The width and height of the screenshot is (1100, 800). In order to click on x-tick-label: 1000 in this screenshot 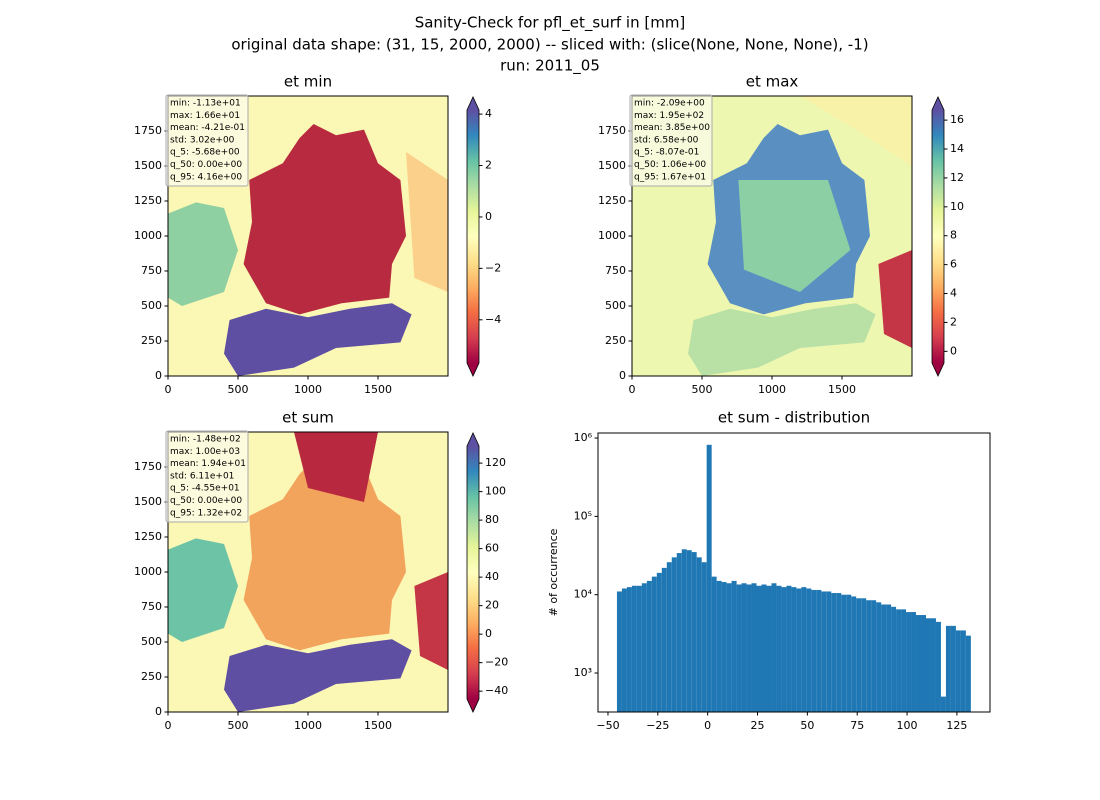, I will do `click(308, 389)`.